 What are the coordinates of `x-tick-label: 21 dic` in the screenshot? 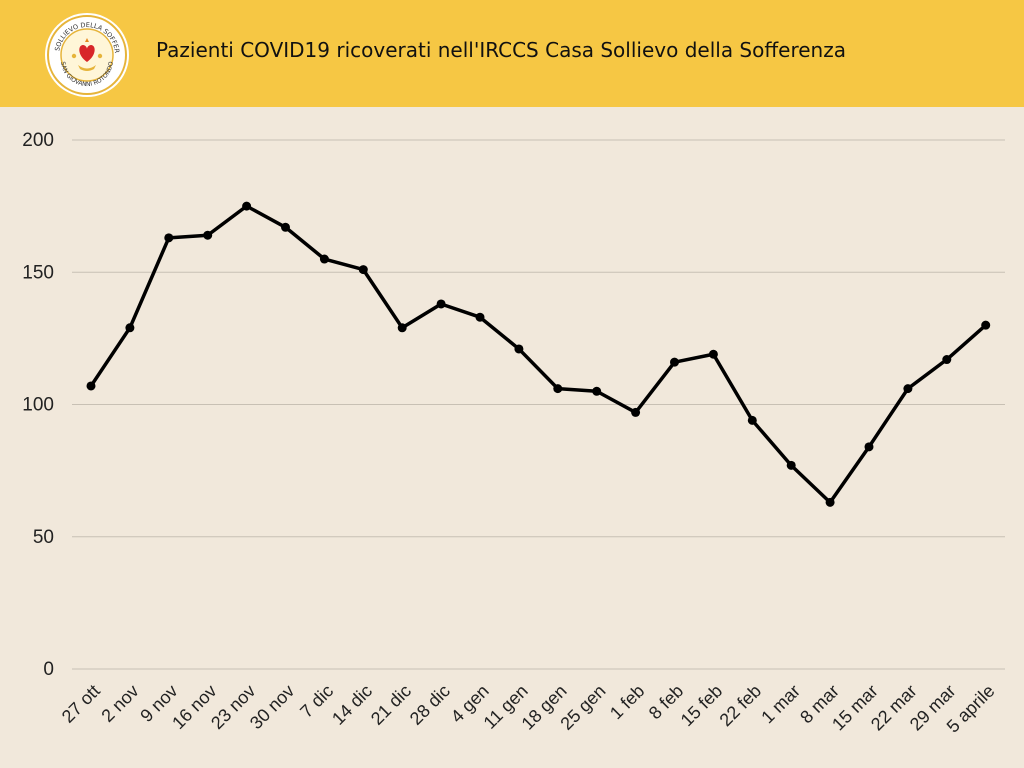 It's located at (391, 705).